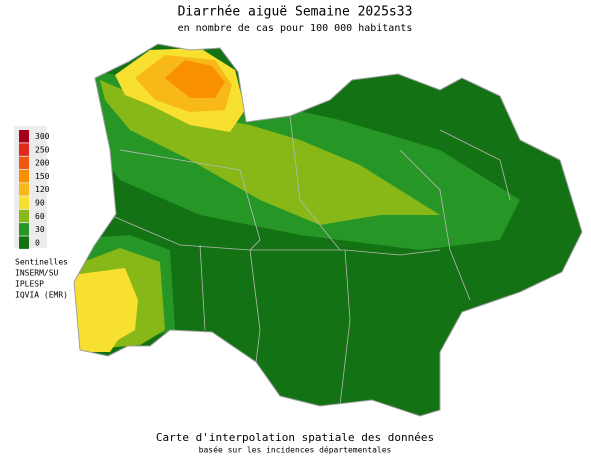 The image size is (591, 459). Describe the element at coordinates (42, 136) in the screenshot. I see `legend-label: 300` at that location.